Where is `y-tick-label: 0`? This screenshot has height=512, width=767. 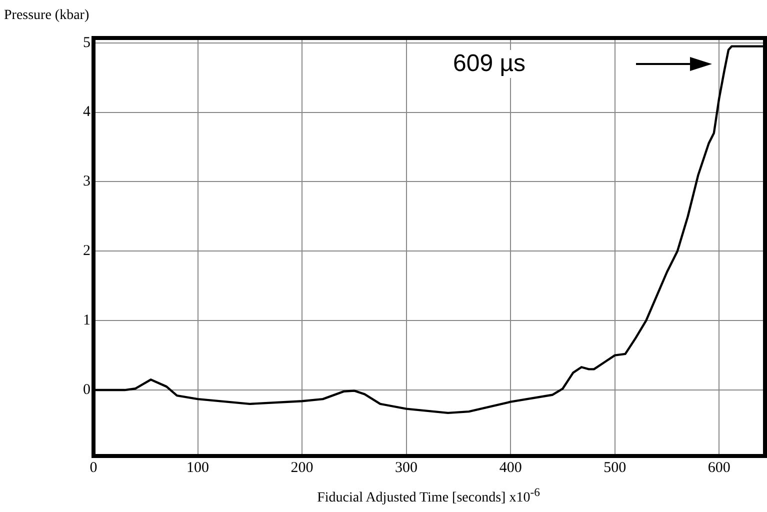 y-tick-label: 0 is located at coordinates (86, 390).